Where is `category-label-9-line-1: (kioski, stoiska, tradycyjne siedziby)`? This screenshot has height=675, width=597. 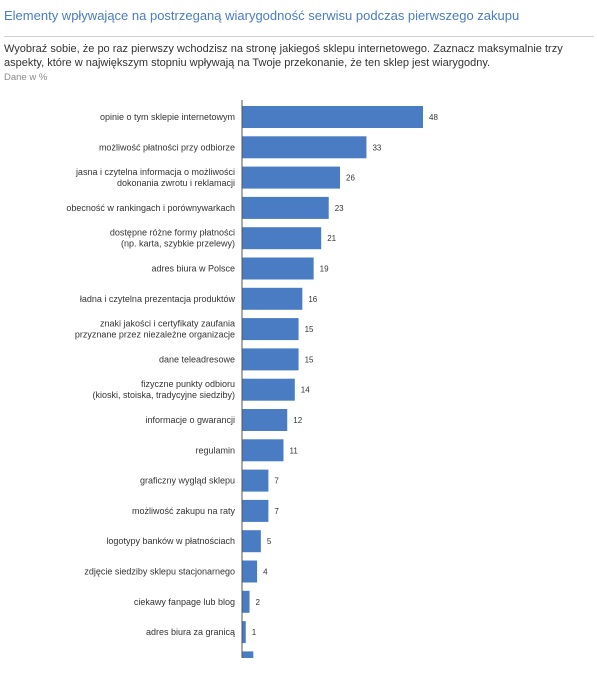
category-label-9-line-1: (kioski, stoiska, tradycyjne siedziby) is located at coordinates (163, 395).